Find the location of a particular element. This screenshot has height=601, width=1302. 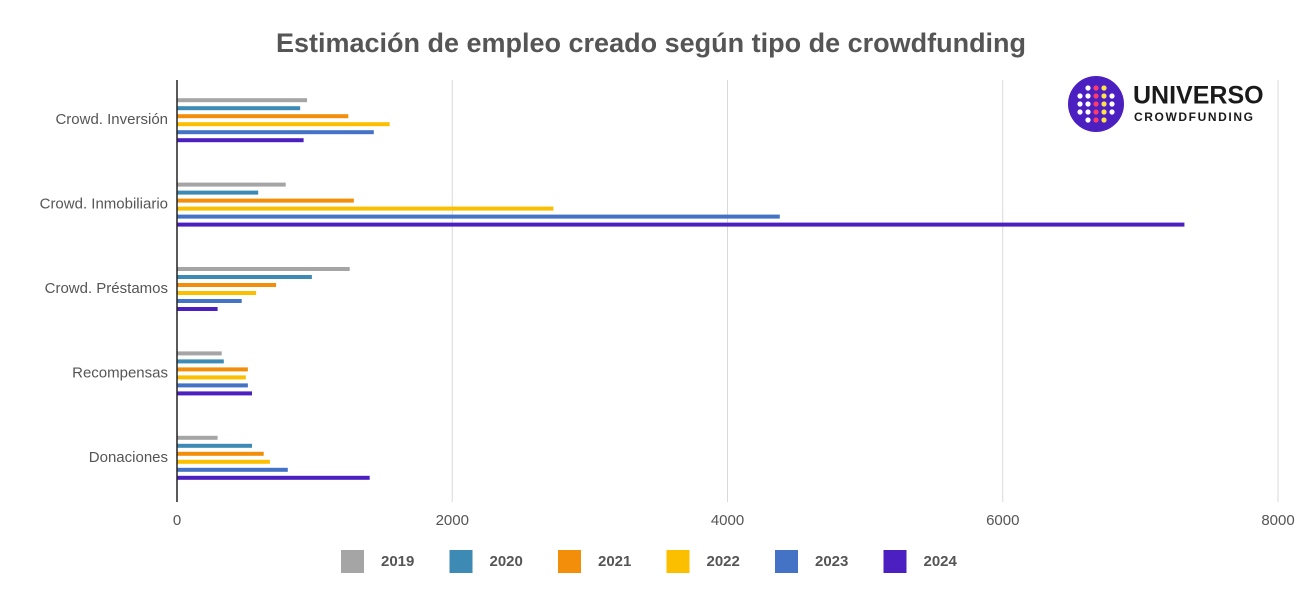

logo-title: UNIVERSO is located at coordinates (1198, 96).